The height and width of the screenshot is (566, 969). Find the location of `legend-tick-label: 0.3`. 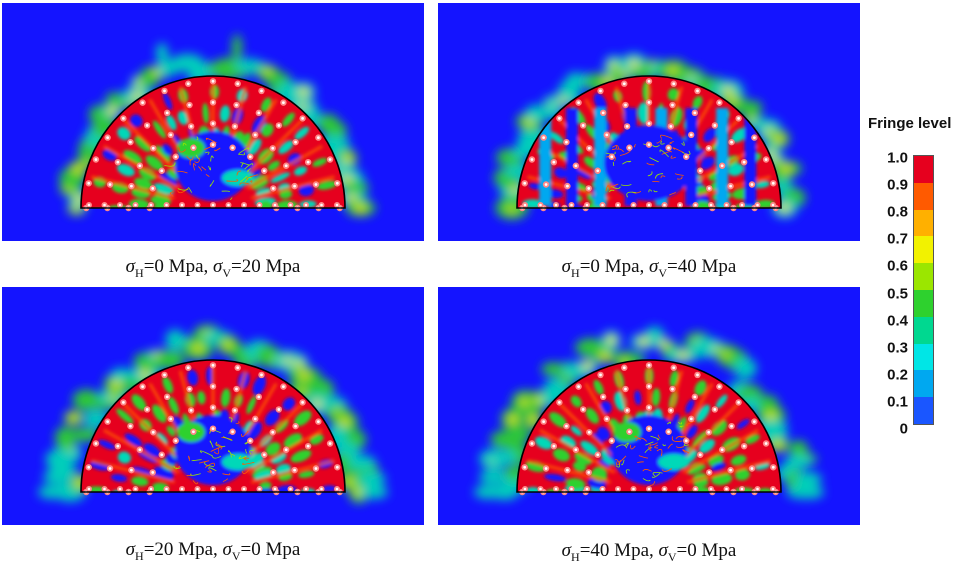

legend-tick-label: 0.3 is located at coordinates (897, 348).